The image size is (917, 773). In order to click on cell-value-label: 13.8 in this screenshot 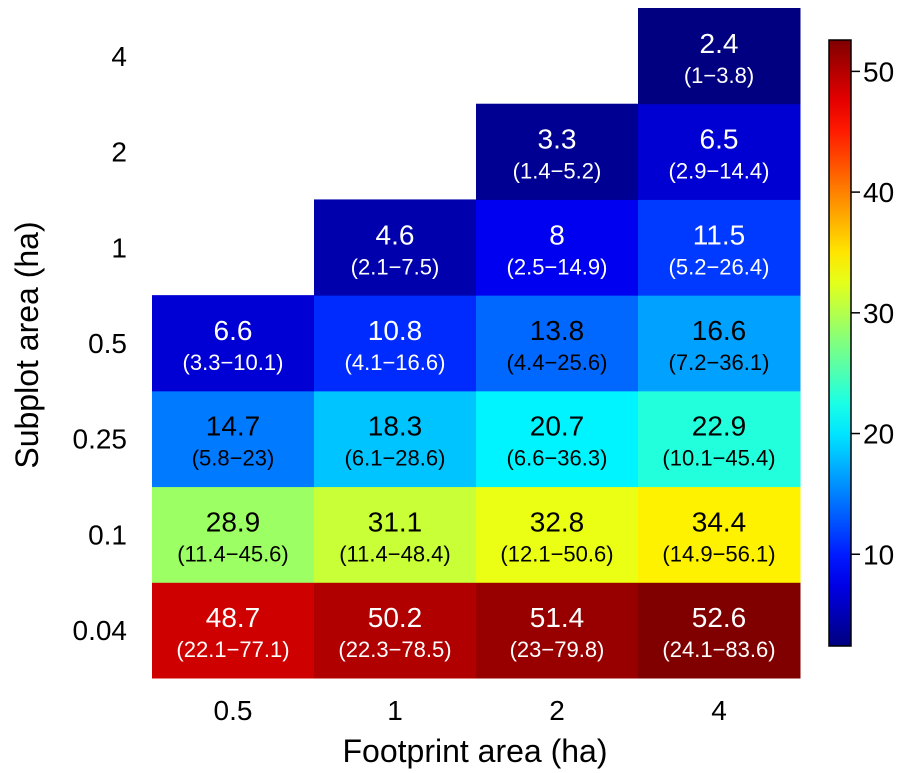, I will do `click(557, 330)`.